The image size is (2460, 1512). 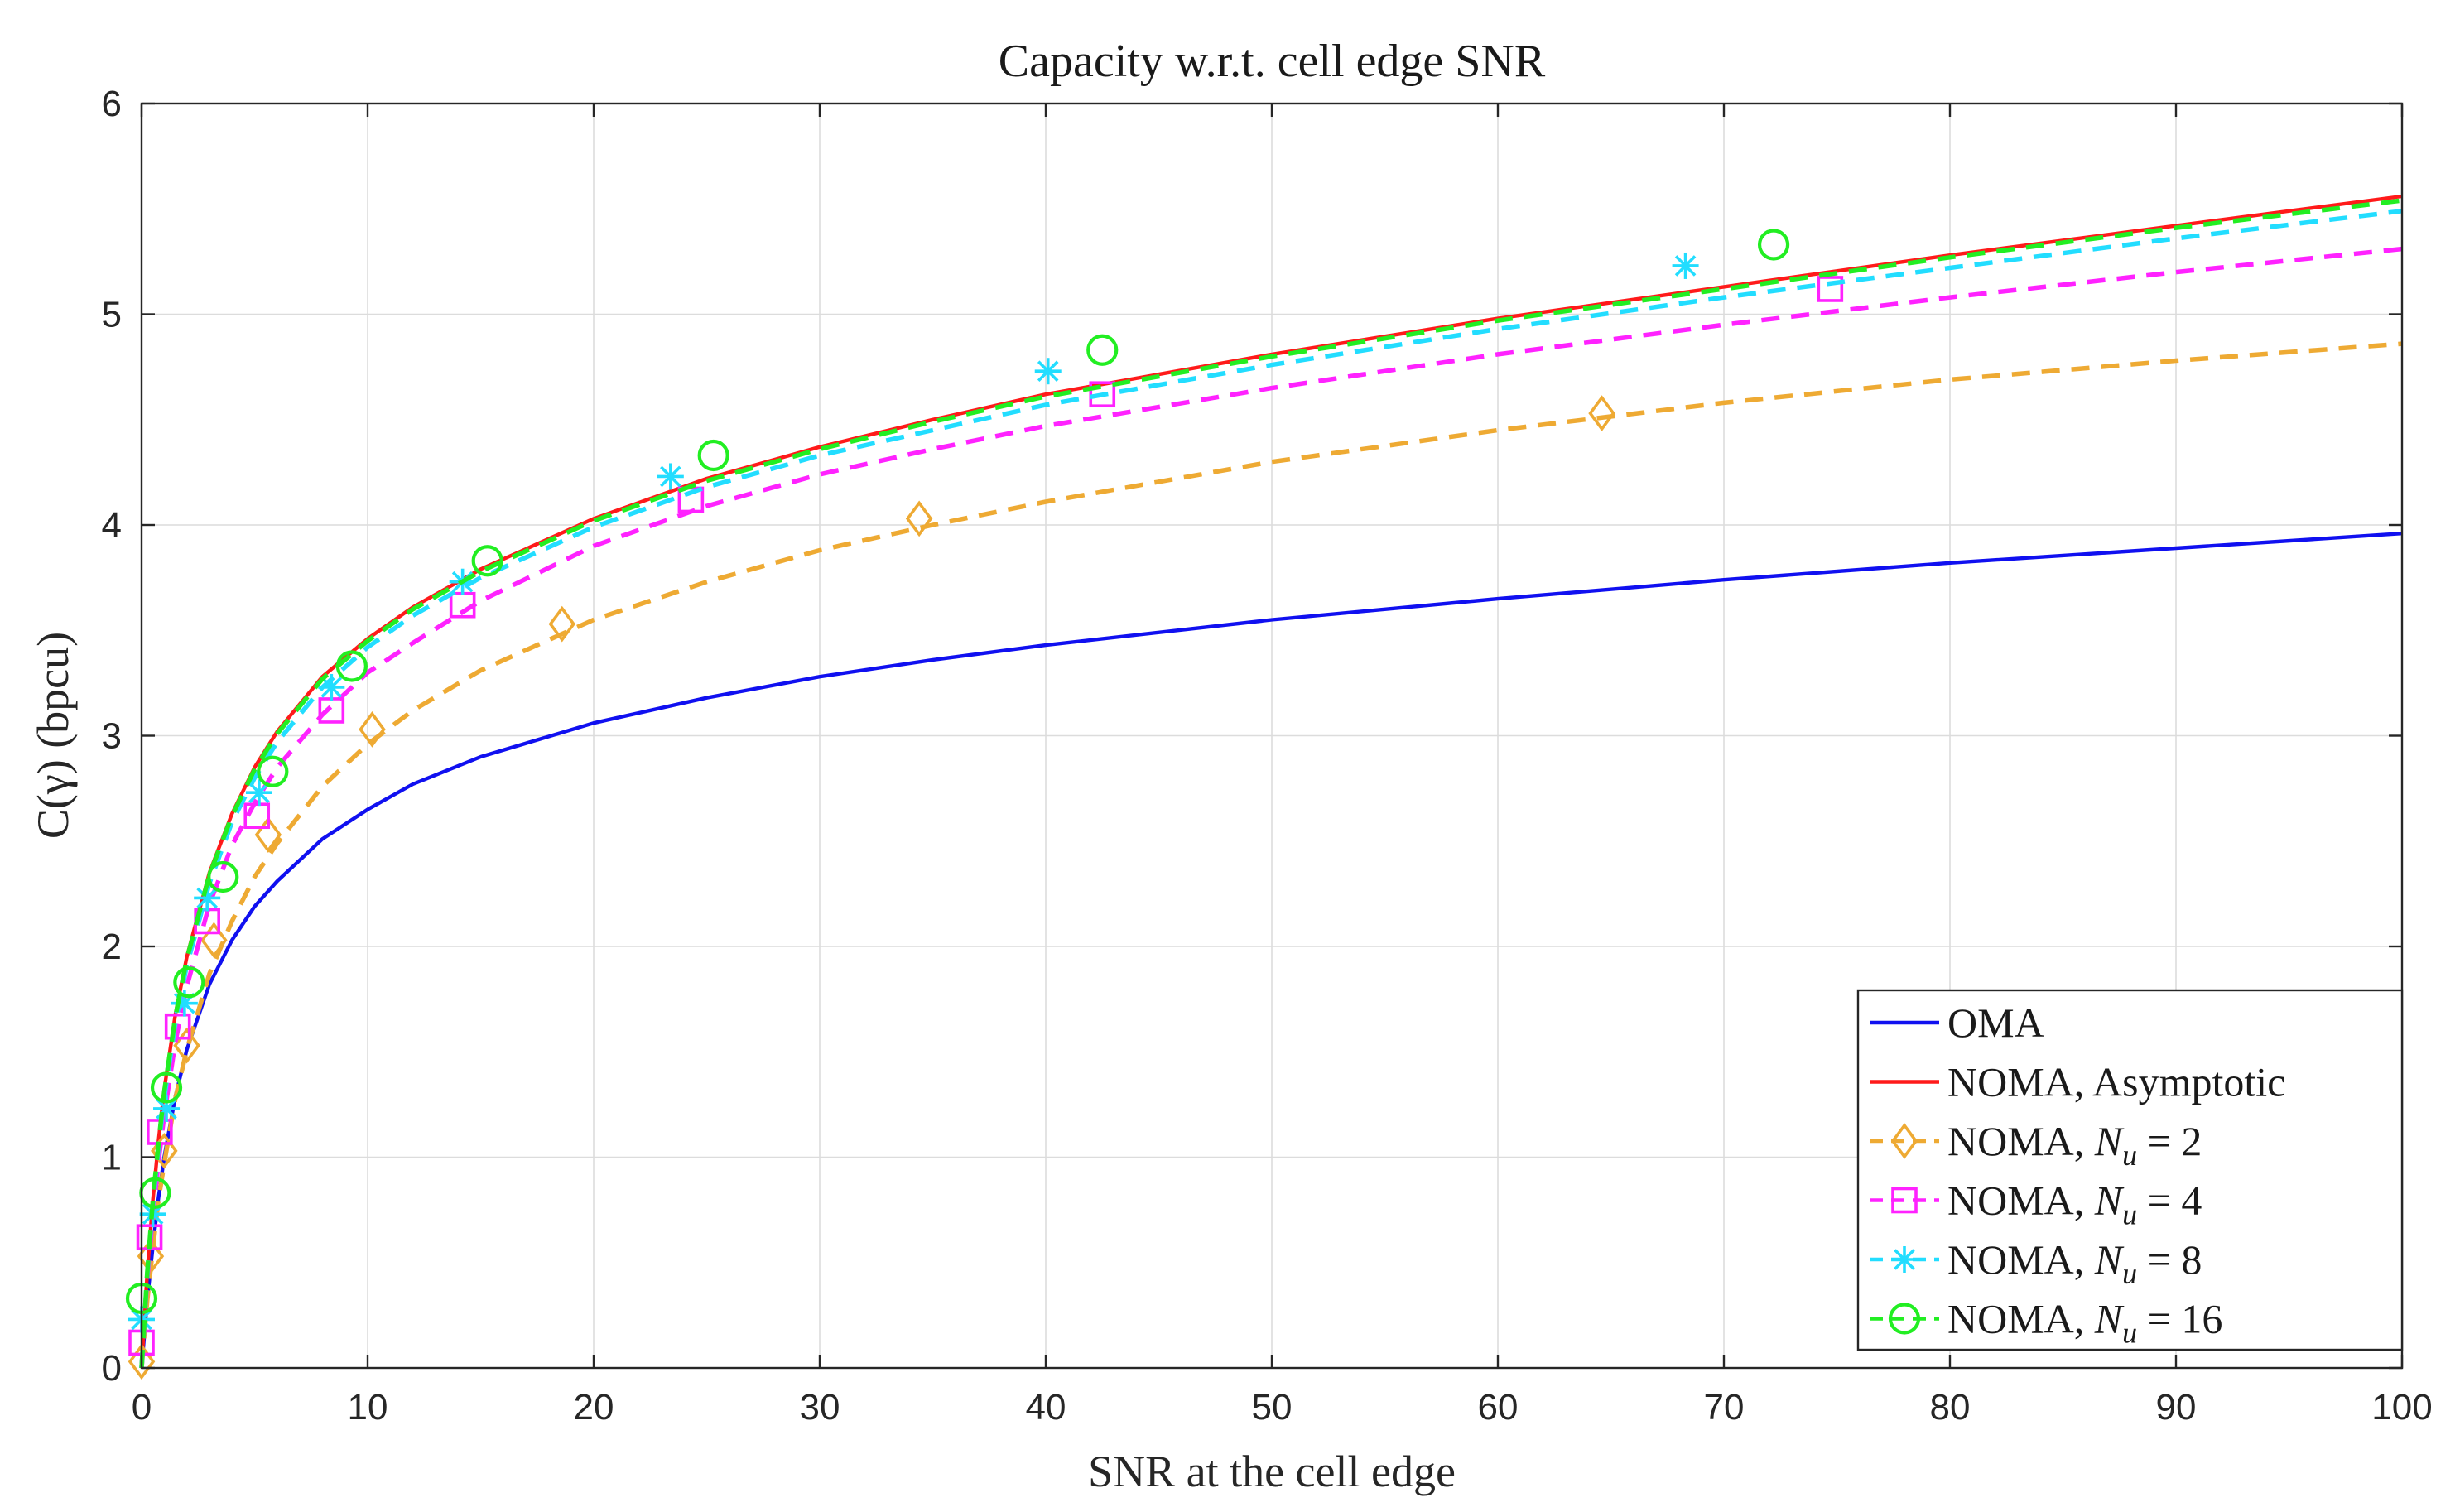 What do you see at coordinates (1724, 1407) in the screenshot?
I see `x-tick-label: 70` at bounding box center [1724, 1407].